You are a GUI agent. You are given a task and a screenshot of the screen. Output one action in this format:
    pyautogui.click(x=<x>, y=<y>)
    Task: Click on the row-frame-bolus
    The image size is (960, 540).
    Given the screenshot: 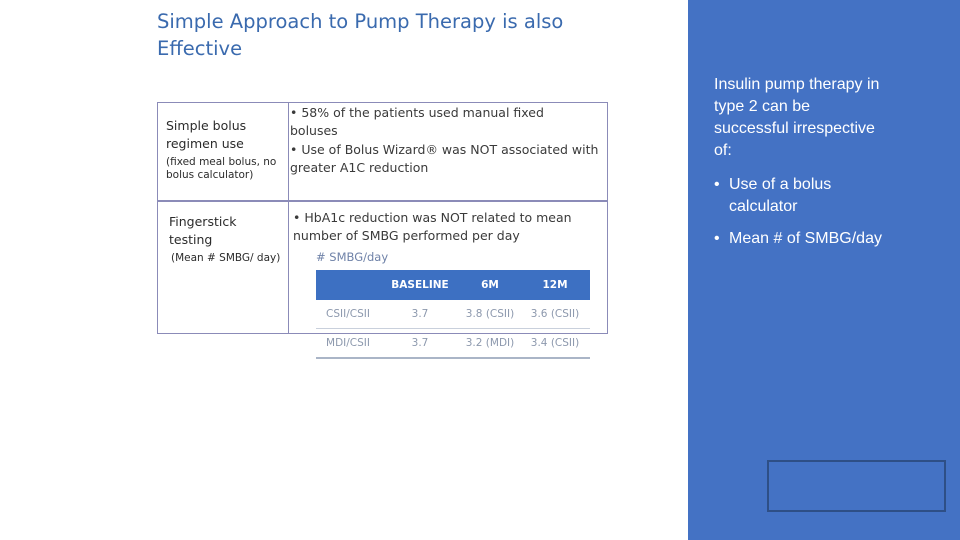 What is the action you would take?
    pyautogui.click(x=382, y=151)
    